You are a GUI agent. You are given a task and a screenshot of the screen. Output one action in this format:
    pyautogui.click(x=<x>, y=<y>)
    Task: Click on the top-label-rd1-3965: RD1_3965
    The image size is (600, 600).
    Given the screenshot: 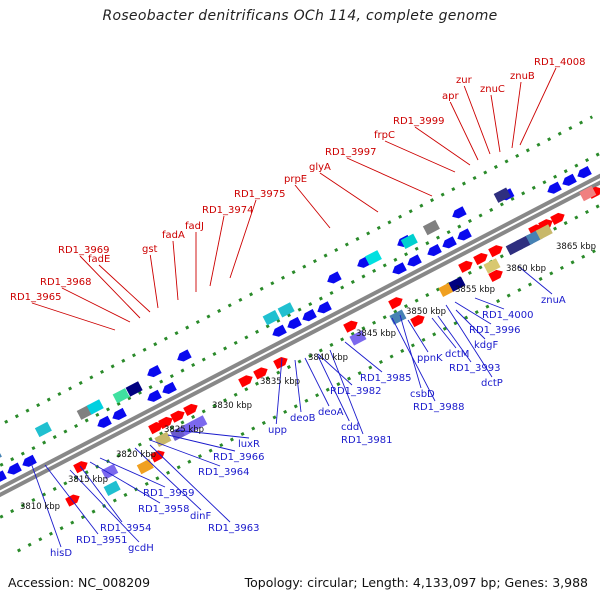 What is the action you would take?
    pyautogui.click(x=35, y=297)
    